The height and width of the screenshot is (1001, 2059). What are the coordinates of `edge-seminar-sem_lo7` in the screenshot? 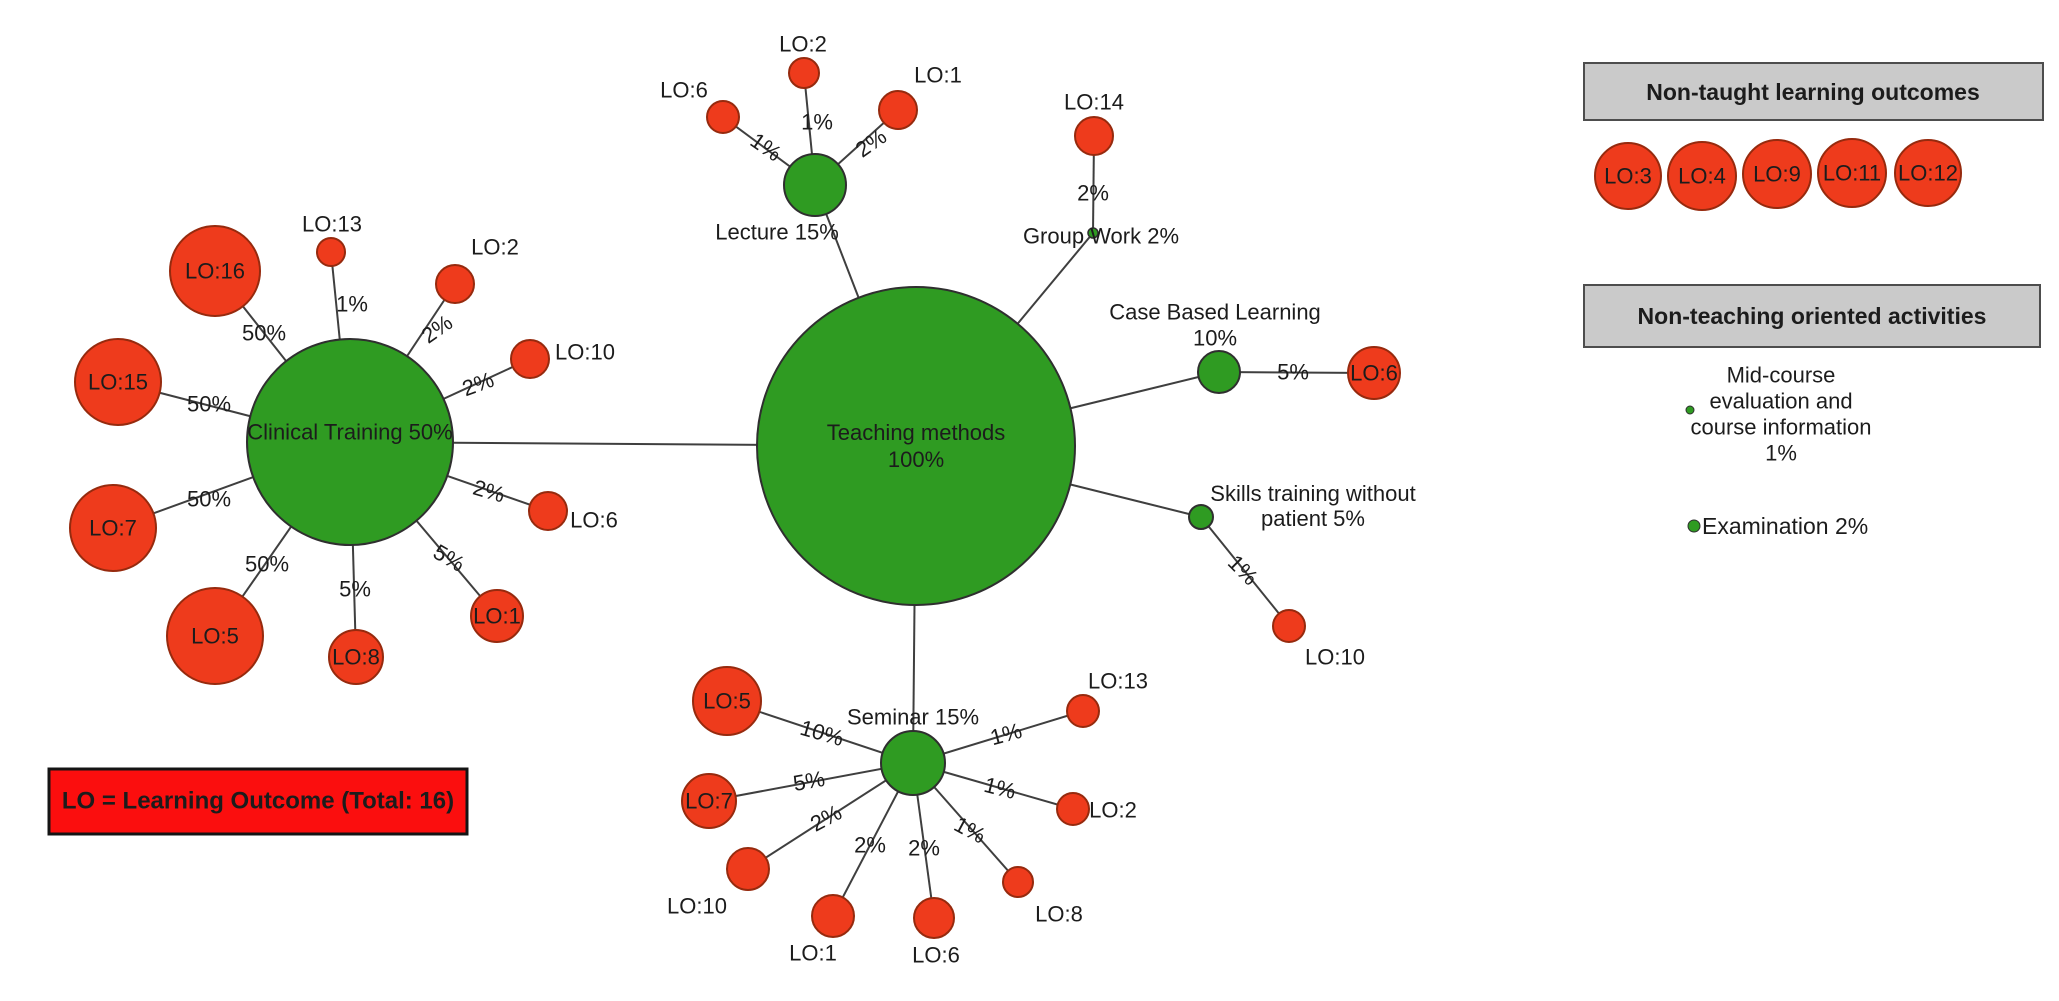 It's located at (811, 782).